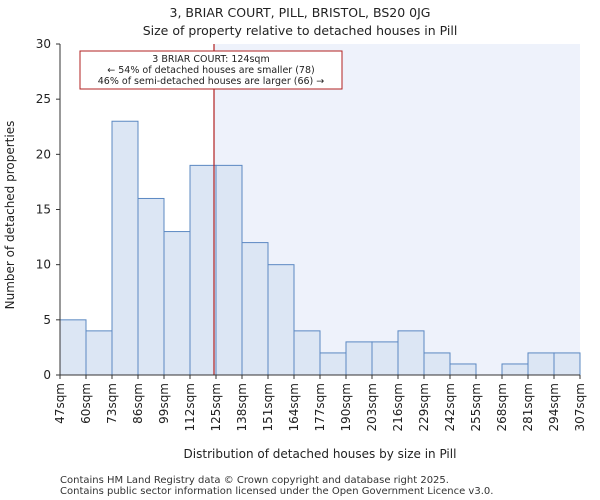 The width and height of the screenshot is (600, 500). Describe the element at coordinates (346, 407) in the screenshot. I see `x-tick-label: 190sqm` at that location.